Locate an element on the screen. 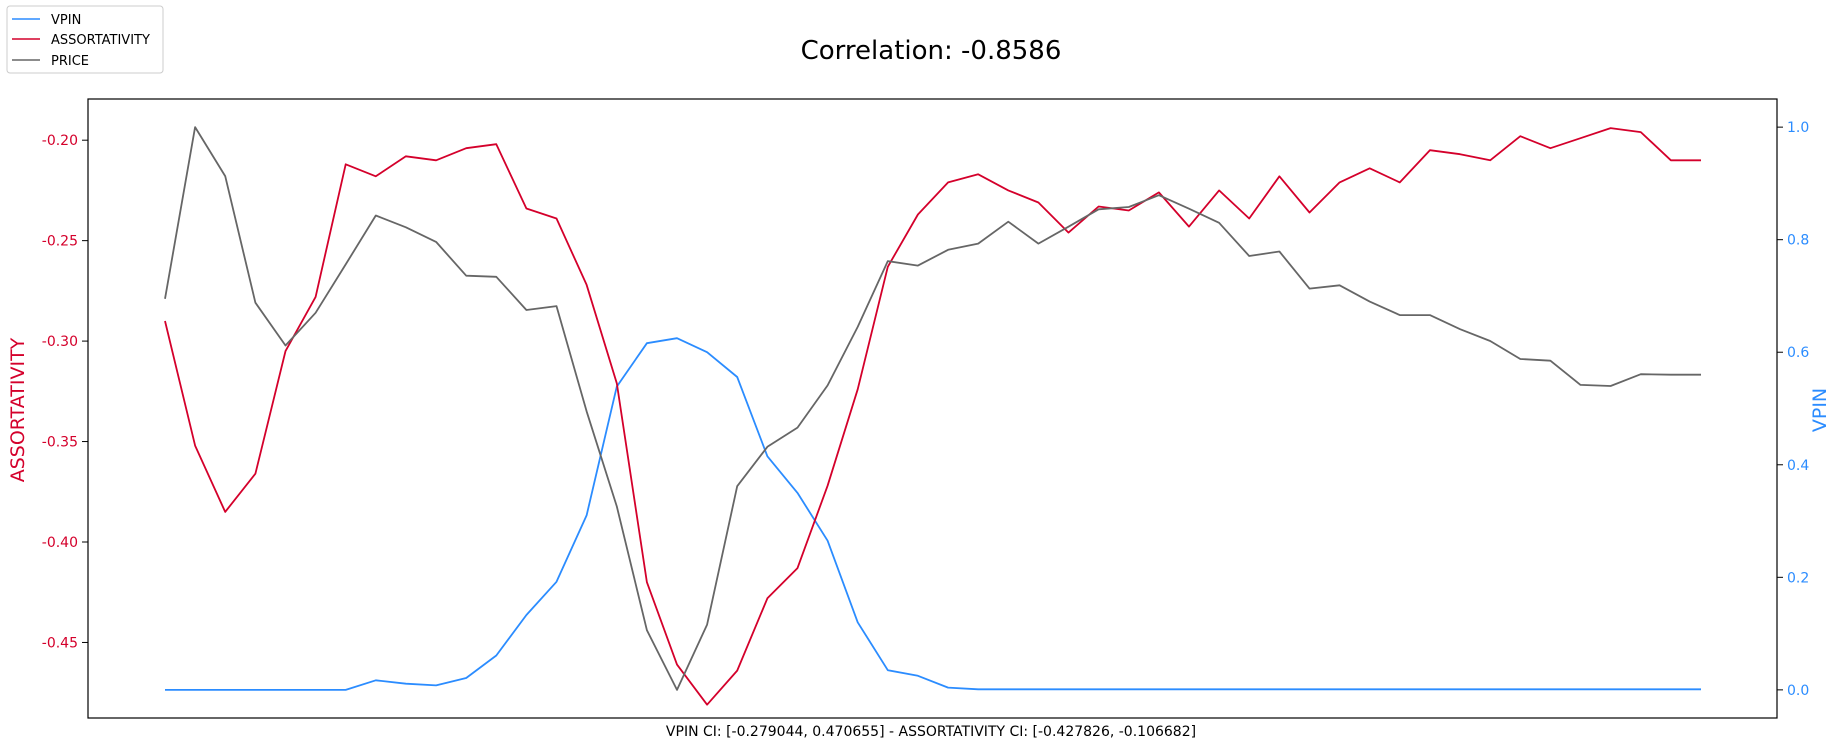 The image size is (1832, 744). right-tick-label: 0.6 is located at coordinates (1798, 353).